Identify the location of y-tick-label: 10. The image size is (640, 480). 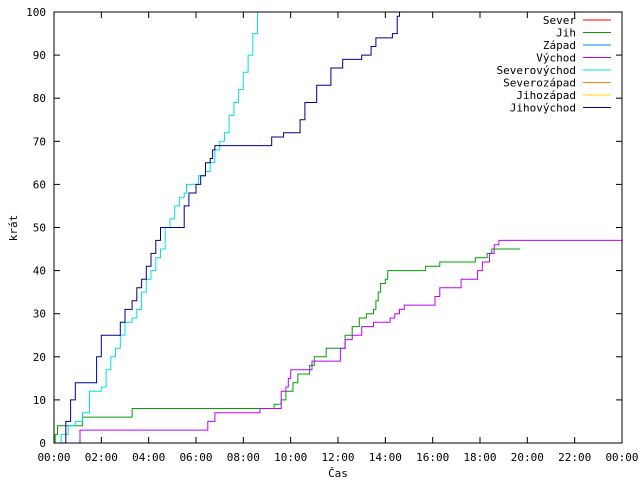
(39, 400).